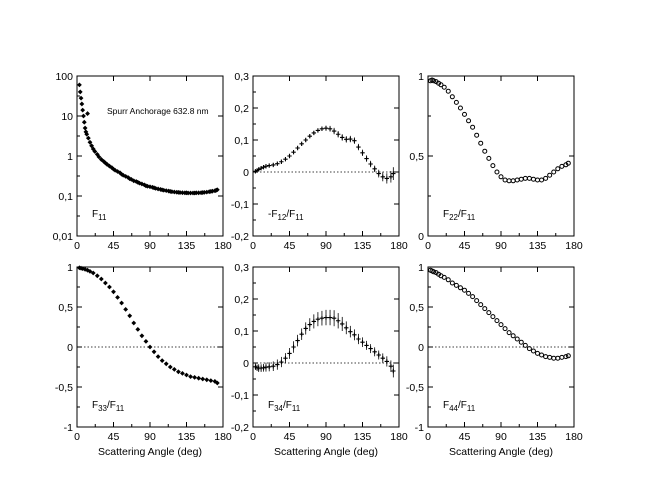 This screenshot has height=502, width=650. What do you see at coordinates (95, 214) in the screenshot?
I see `panel-label-main: F` at bounding box center [95, 214].